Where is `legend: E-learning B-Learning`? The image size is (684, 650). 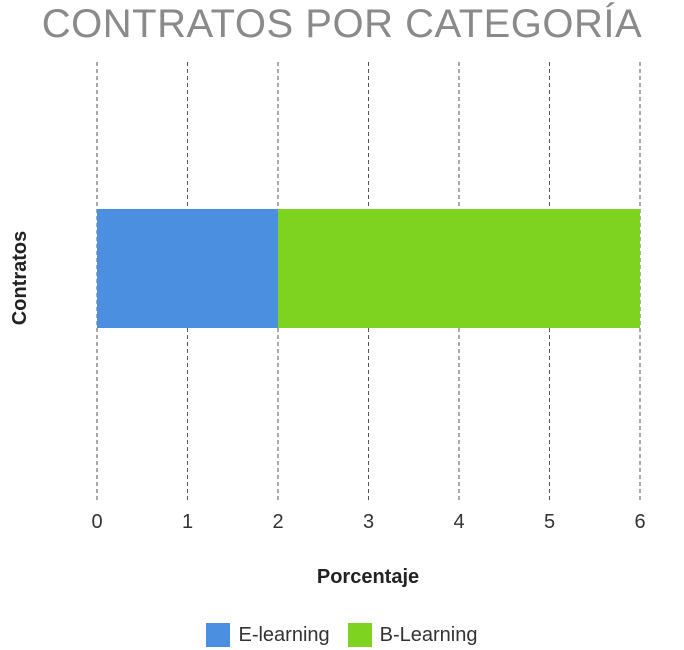
legend: E-learning B-Learning is located at coordinates (342, 635).